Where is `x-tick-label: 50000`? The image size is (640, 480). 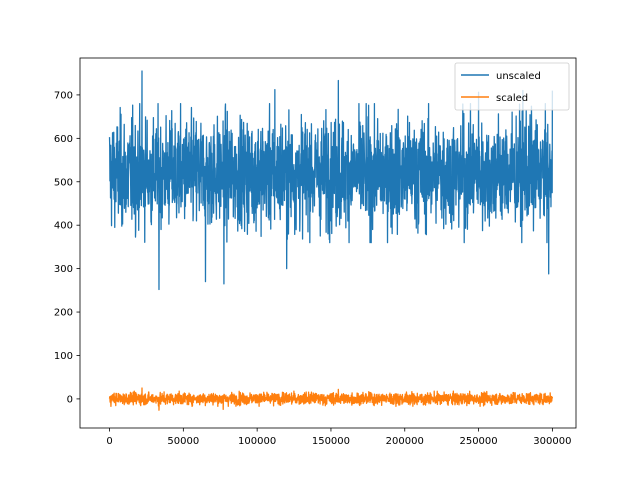 x-tick-label: 50000 is located at coordinates (183, 441).